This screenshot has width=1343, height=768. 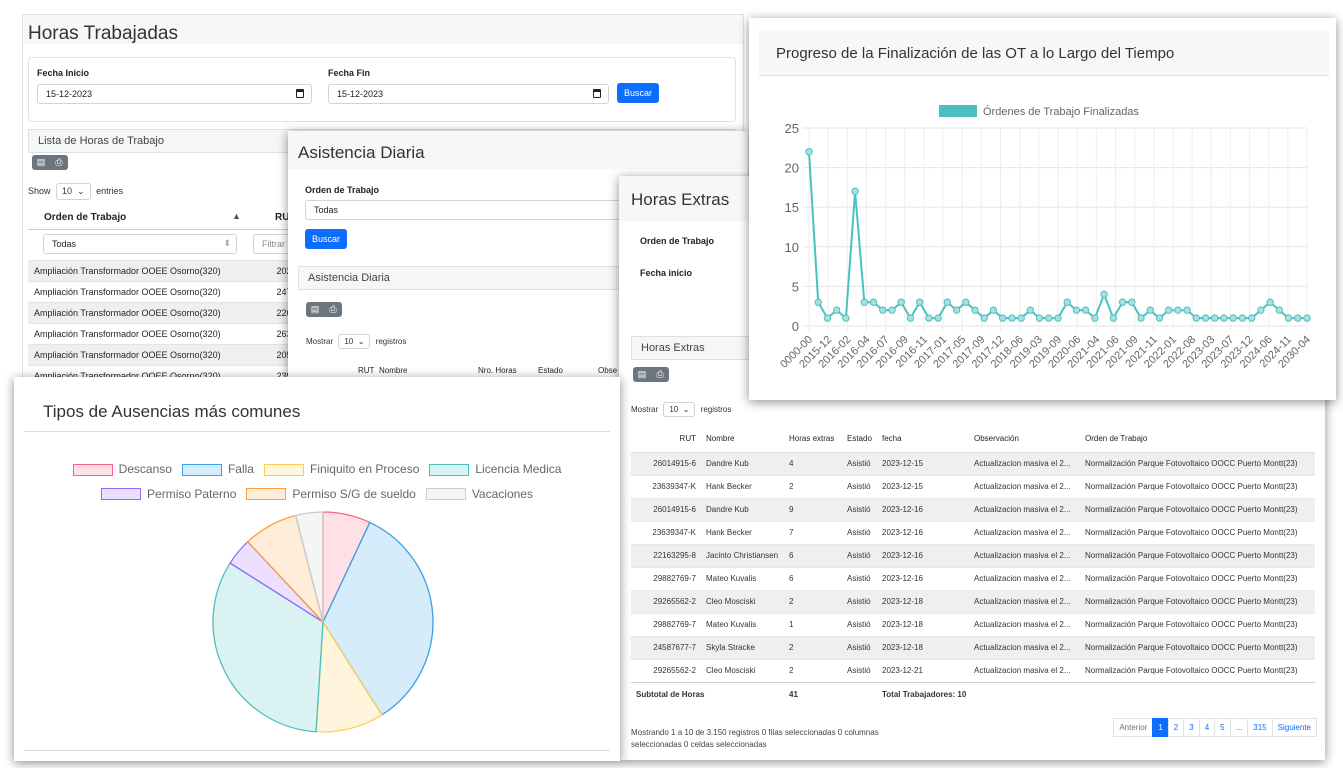 I want to click on legend-item: Permiso Paterno, so click(x=168, y=494).